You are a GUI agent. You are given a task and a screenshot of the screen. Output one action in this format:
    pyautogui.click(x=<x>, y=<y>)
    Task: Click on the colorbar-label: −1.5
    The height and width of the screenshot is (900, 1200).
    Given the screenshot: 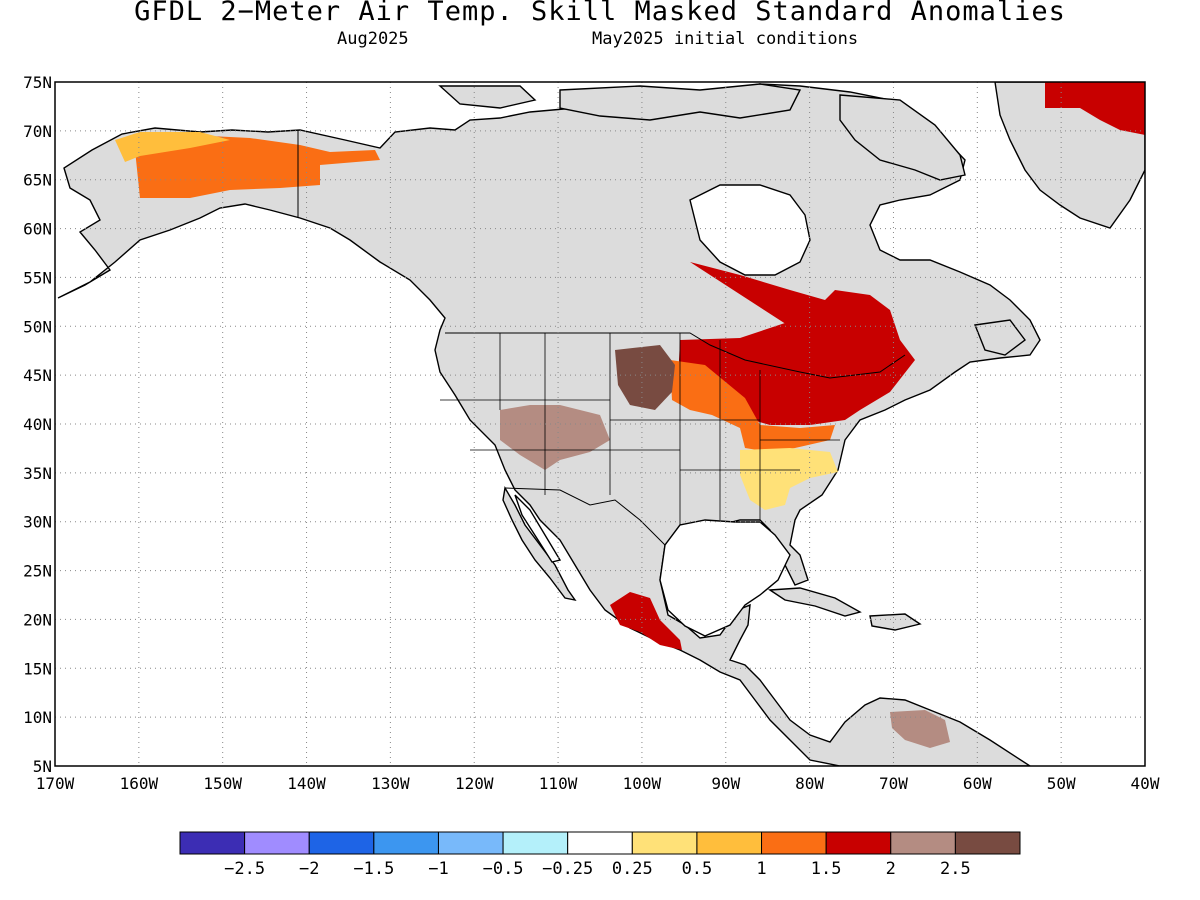 What is the action you would take?
    pyautogui.click(x=373, y=869)
    